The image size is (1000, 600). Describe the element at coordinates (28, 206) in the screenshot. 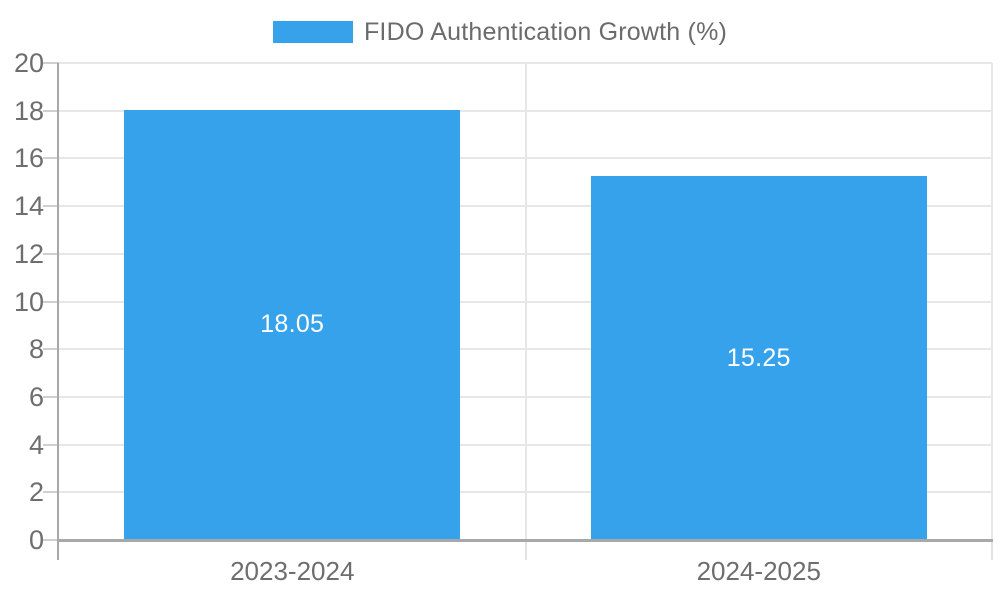

I see `y-tick-label: 14` at that location.